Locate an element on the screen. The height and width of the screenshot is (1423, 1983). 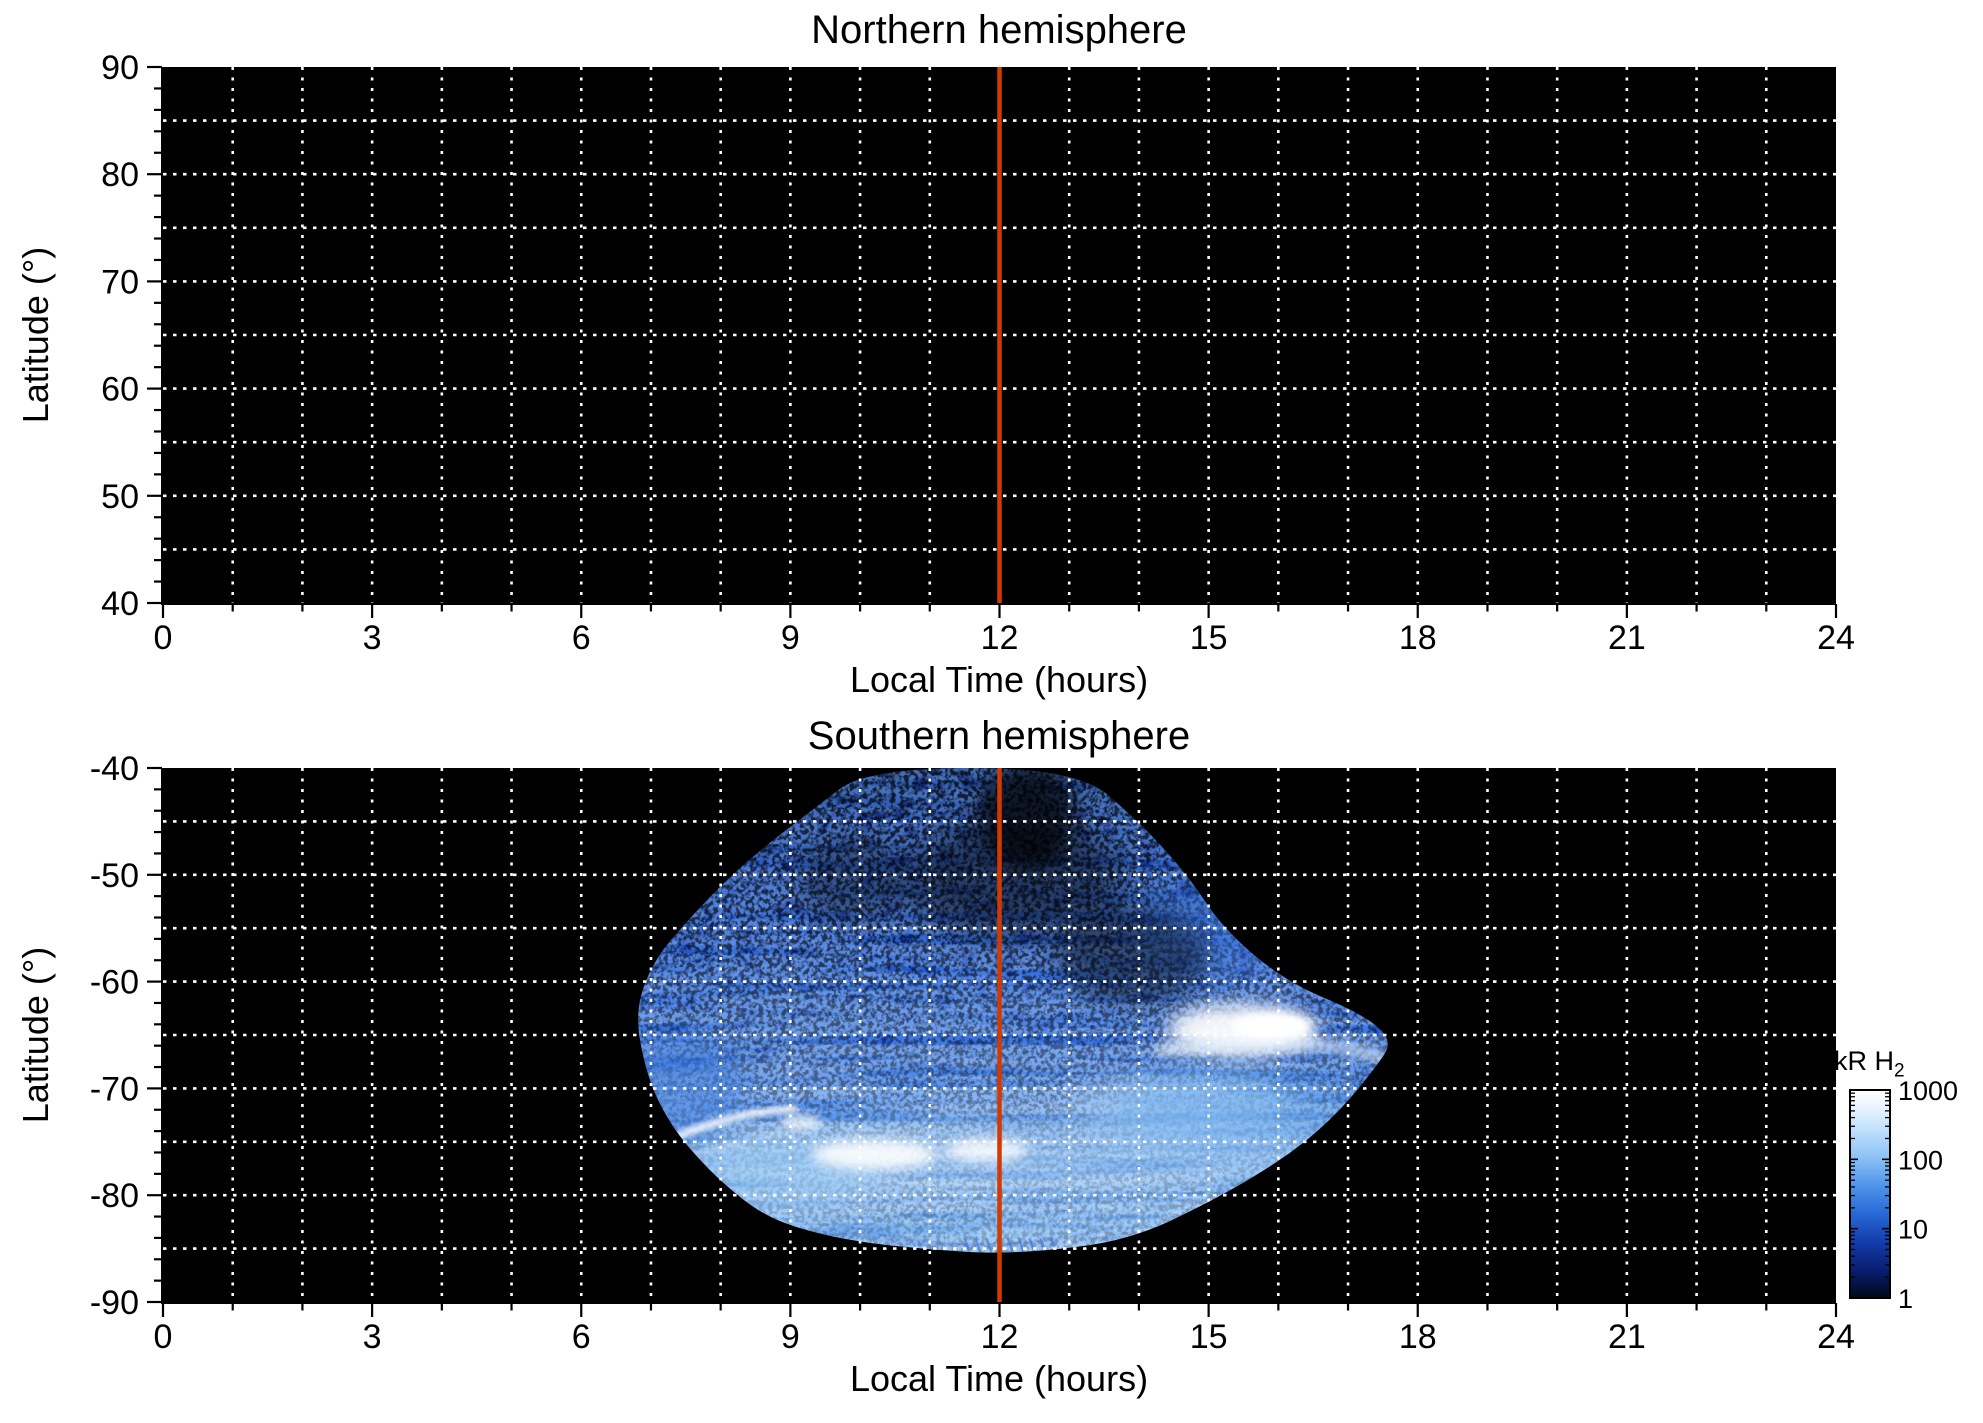
colorbar-label: kR H2 is located at coordinates (1869, 1064).